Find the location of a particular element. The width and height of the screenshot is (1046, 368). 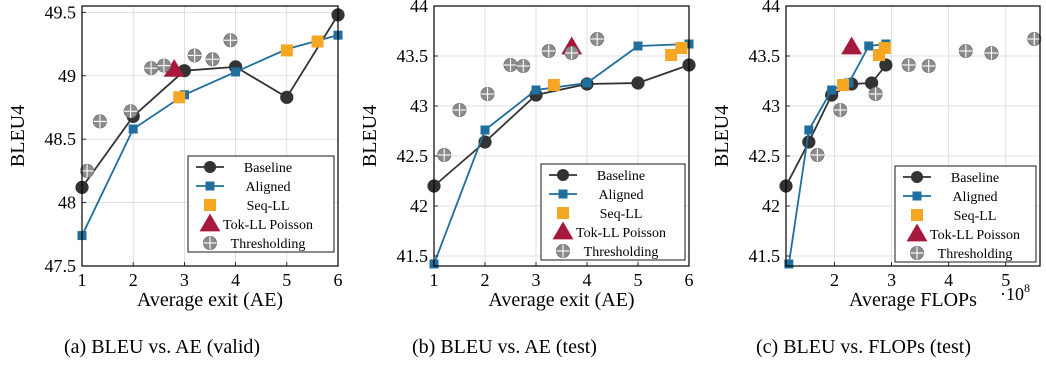

x-tick-label: 5 is located at coordinates (1005, 280).